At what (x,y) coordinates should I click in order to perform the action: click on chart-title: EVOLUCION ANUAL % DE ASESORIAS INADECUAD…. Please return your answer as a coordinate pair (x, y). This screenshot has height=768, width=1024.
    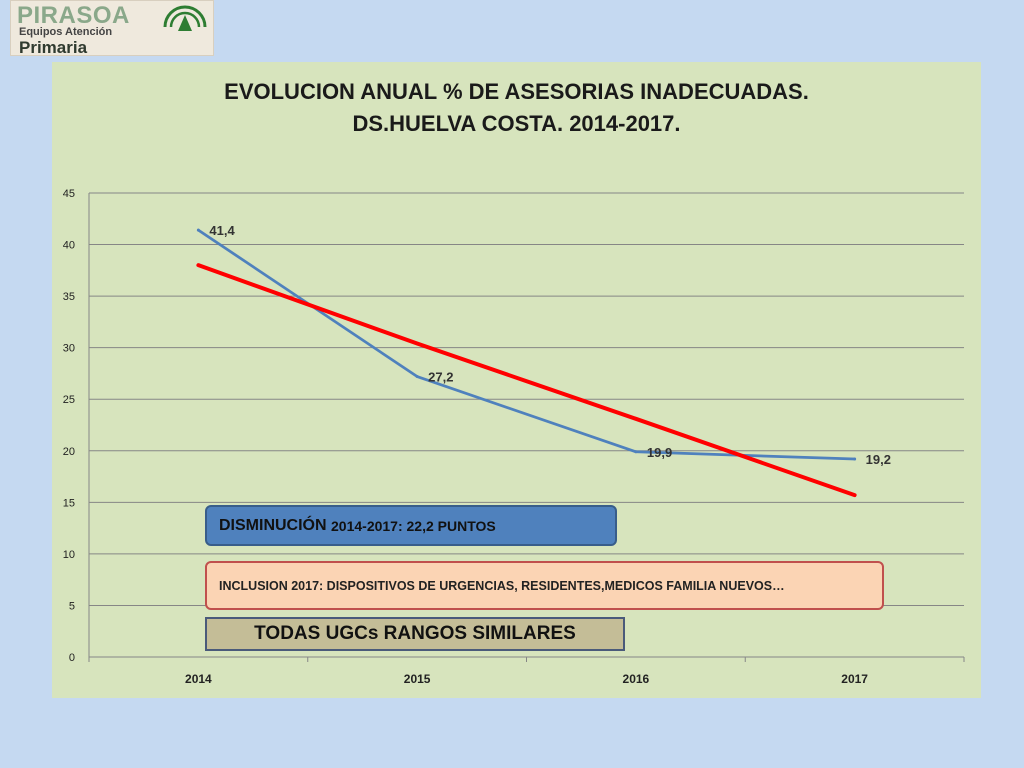
    Looking at the image, I should click on (516, 108).